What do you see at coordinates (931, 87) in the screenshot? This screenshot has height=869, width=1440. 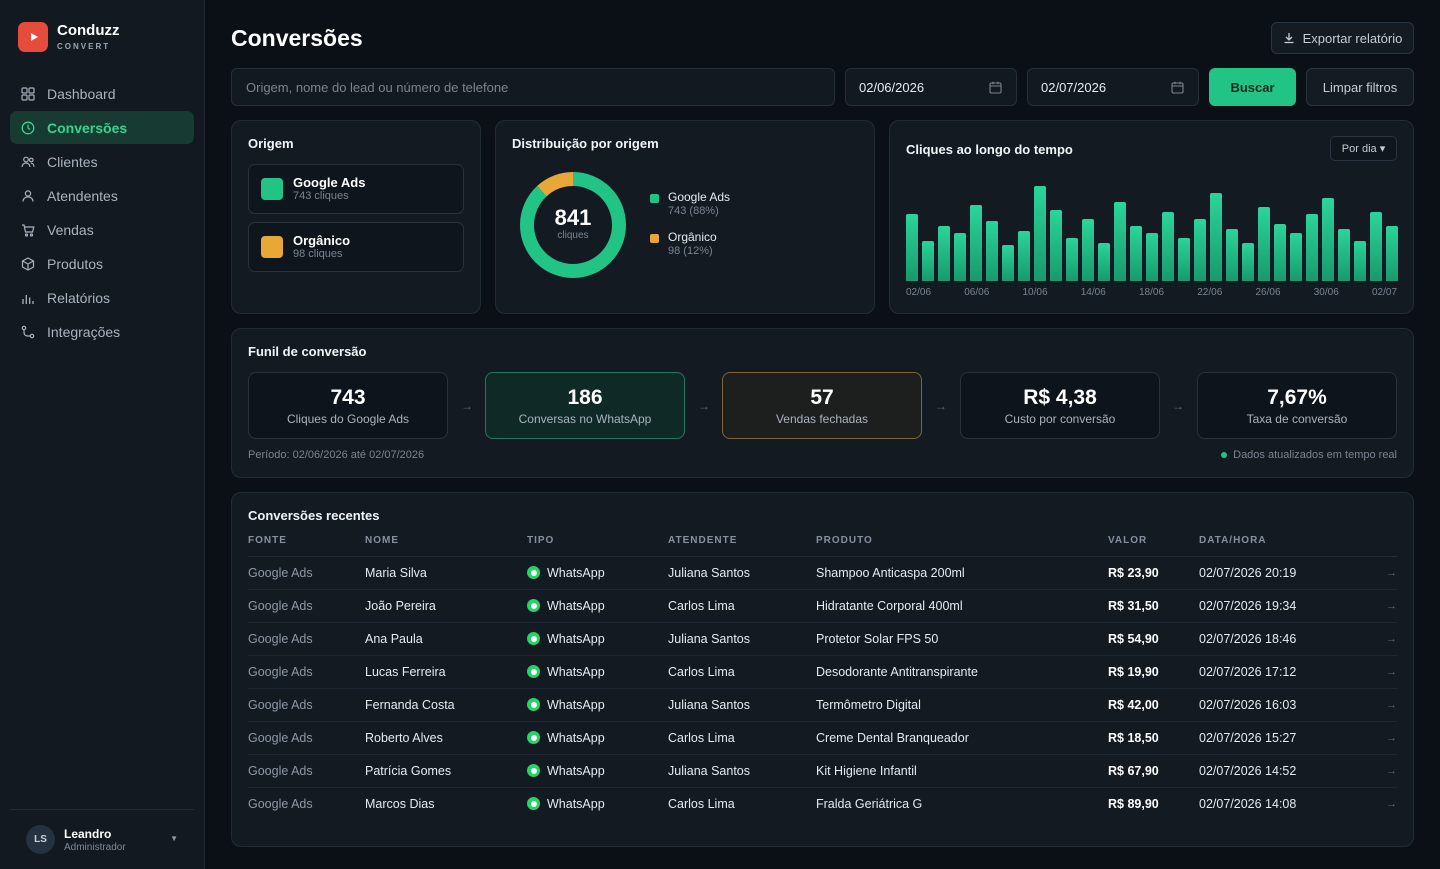 I see `date-from-field: 02/06/2026` at bounding box center [931, 87].